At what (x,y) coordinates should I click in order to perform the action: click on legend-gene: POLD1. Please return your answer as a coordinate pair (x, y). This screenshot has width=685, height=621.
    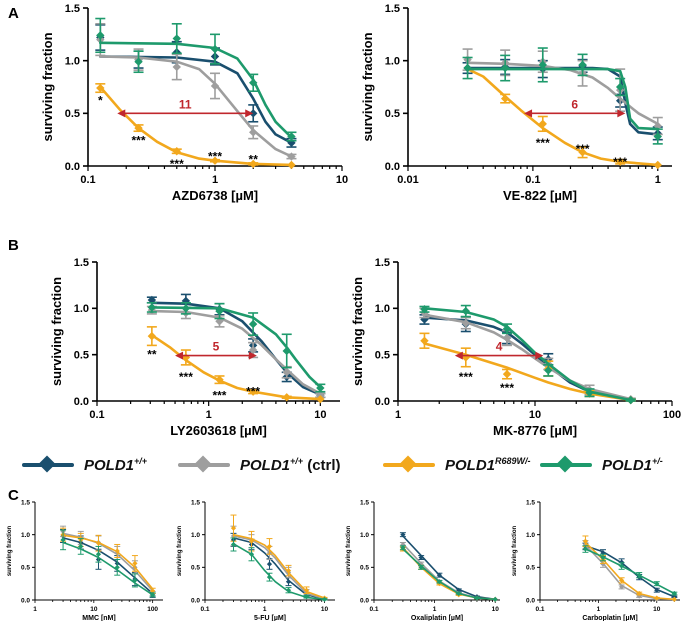
    Looking at the image, I should click on (265, 465).